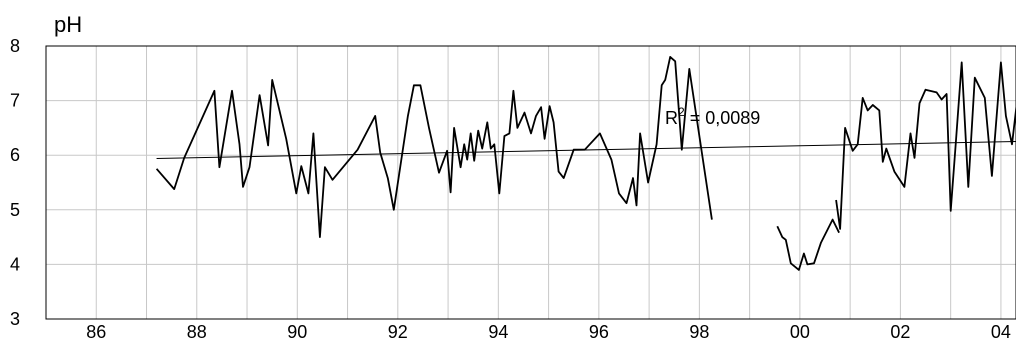  Describe the element at coordinates (15, 101) in the screenshot. I see `y-tick-label: 7` at that location.